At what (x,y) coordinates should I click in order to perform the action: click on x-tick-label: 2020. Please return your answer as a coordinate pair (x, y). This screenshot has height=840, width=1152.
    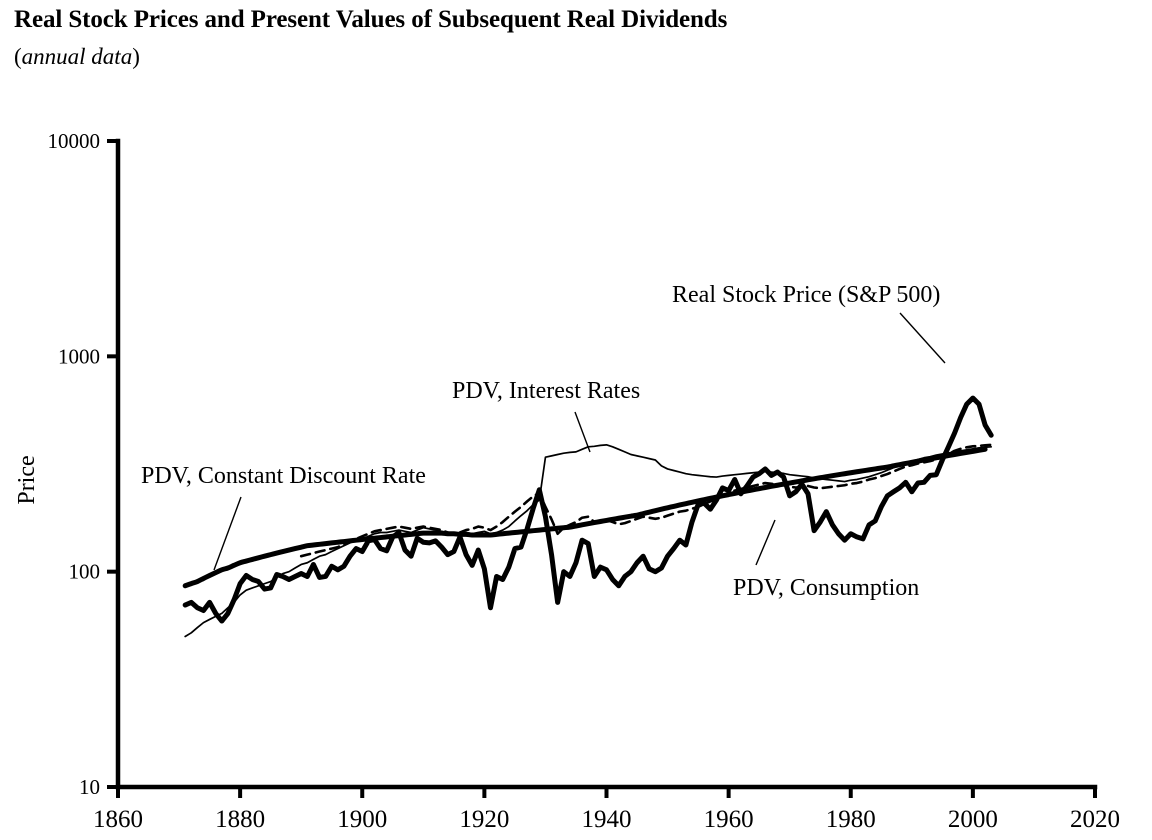
    Looking at the image, I should click on (1095, 819).